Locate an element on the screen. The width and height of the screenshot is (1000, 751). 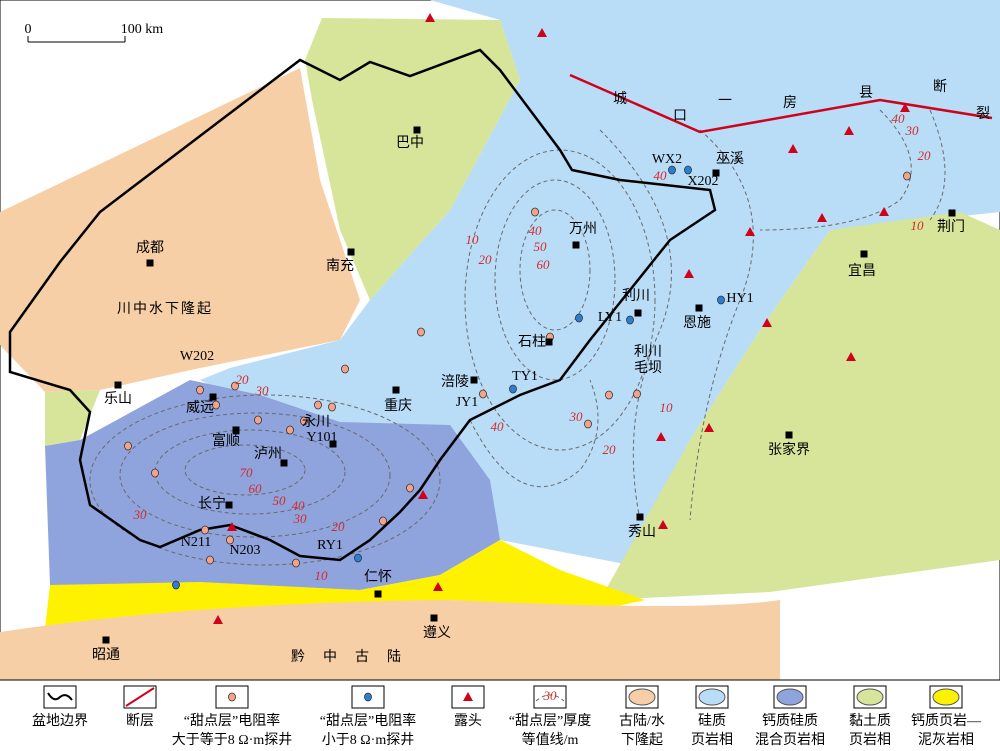
city-label: 巴中 is located at coordinates (410, 143).